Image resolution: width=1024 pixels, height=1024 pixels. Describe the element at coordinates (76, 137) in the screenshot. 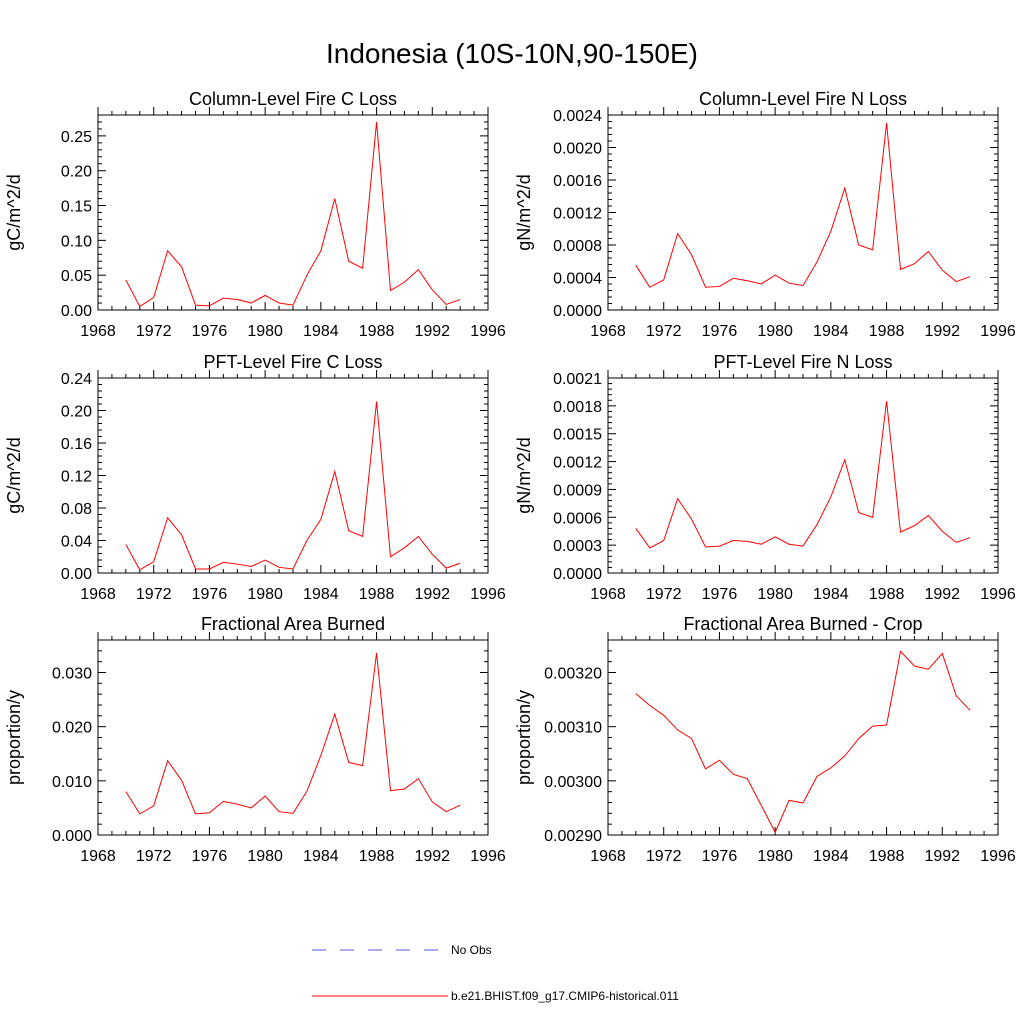

I see `y-tick-label: 0.25` at that location.